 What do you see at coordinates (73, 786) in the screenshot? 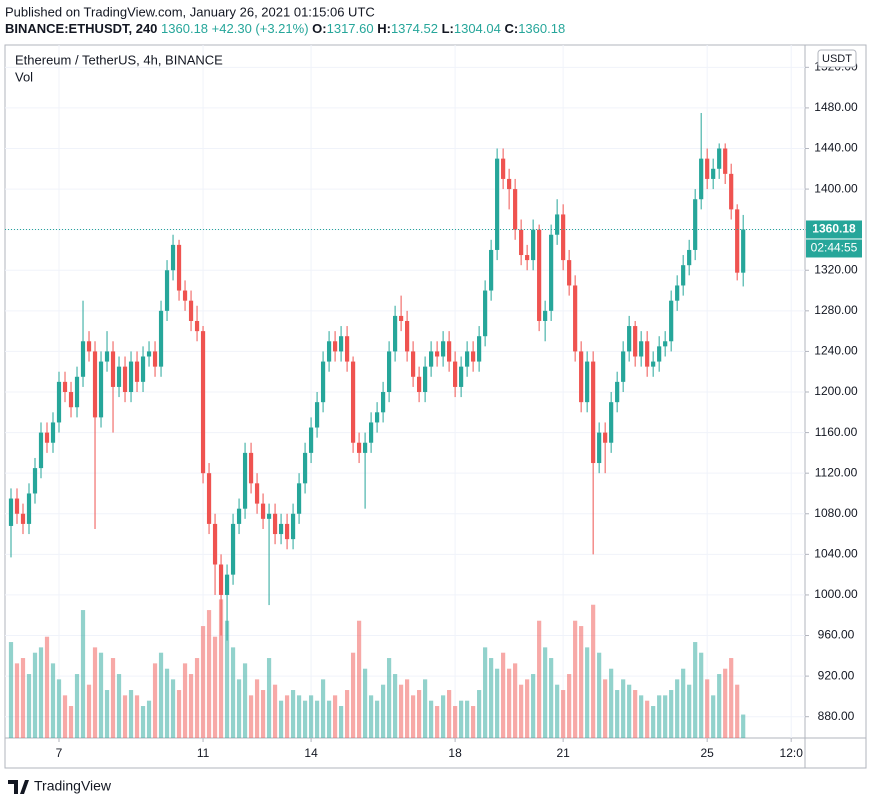
I see `footer-brand: TradingView` at bounding box center [73, 786].